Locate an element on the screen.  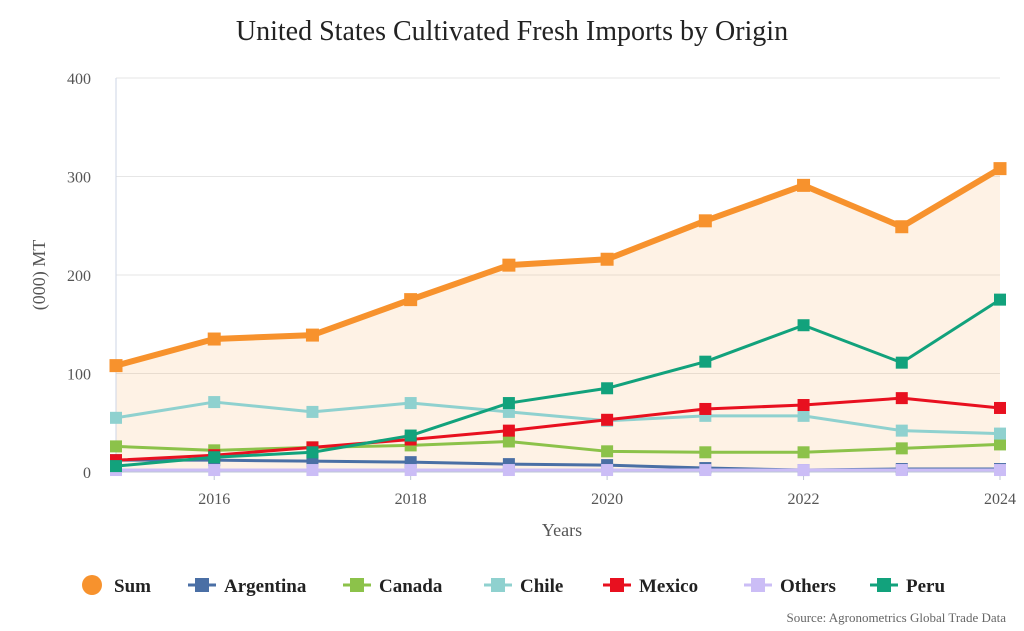
x-tick-label: 2024 is located at coordinates (1000, 499).